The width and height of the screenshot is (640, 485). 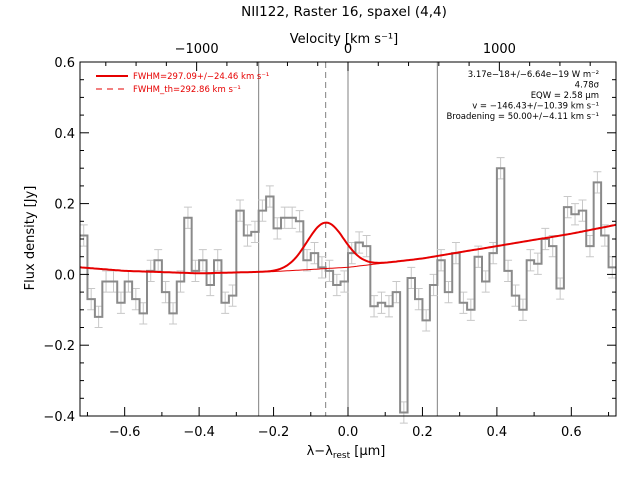 I want to click on y-tick-label-1: −0.2, so click(x=59, y=346).